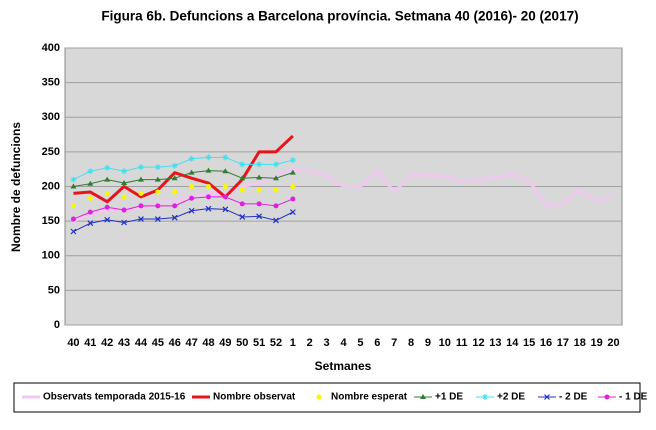 This screenshot has width=656, height=430. What do you see at coordinates (141, 343) in the screenshot?
I see `x-tick-label: 44` at bounding box center [141, 343].